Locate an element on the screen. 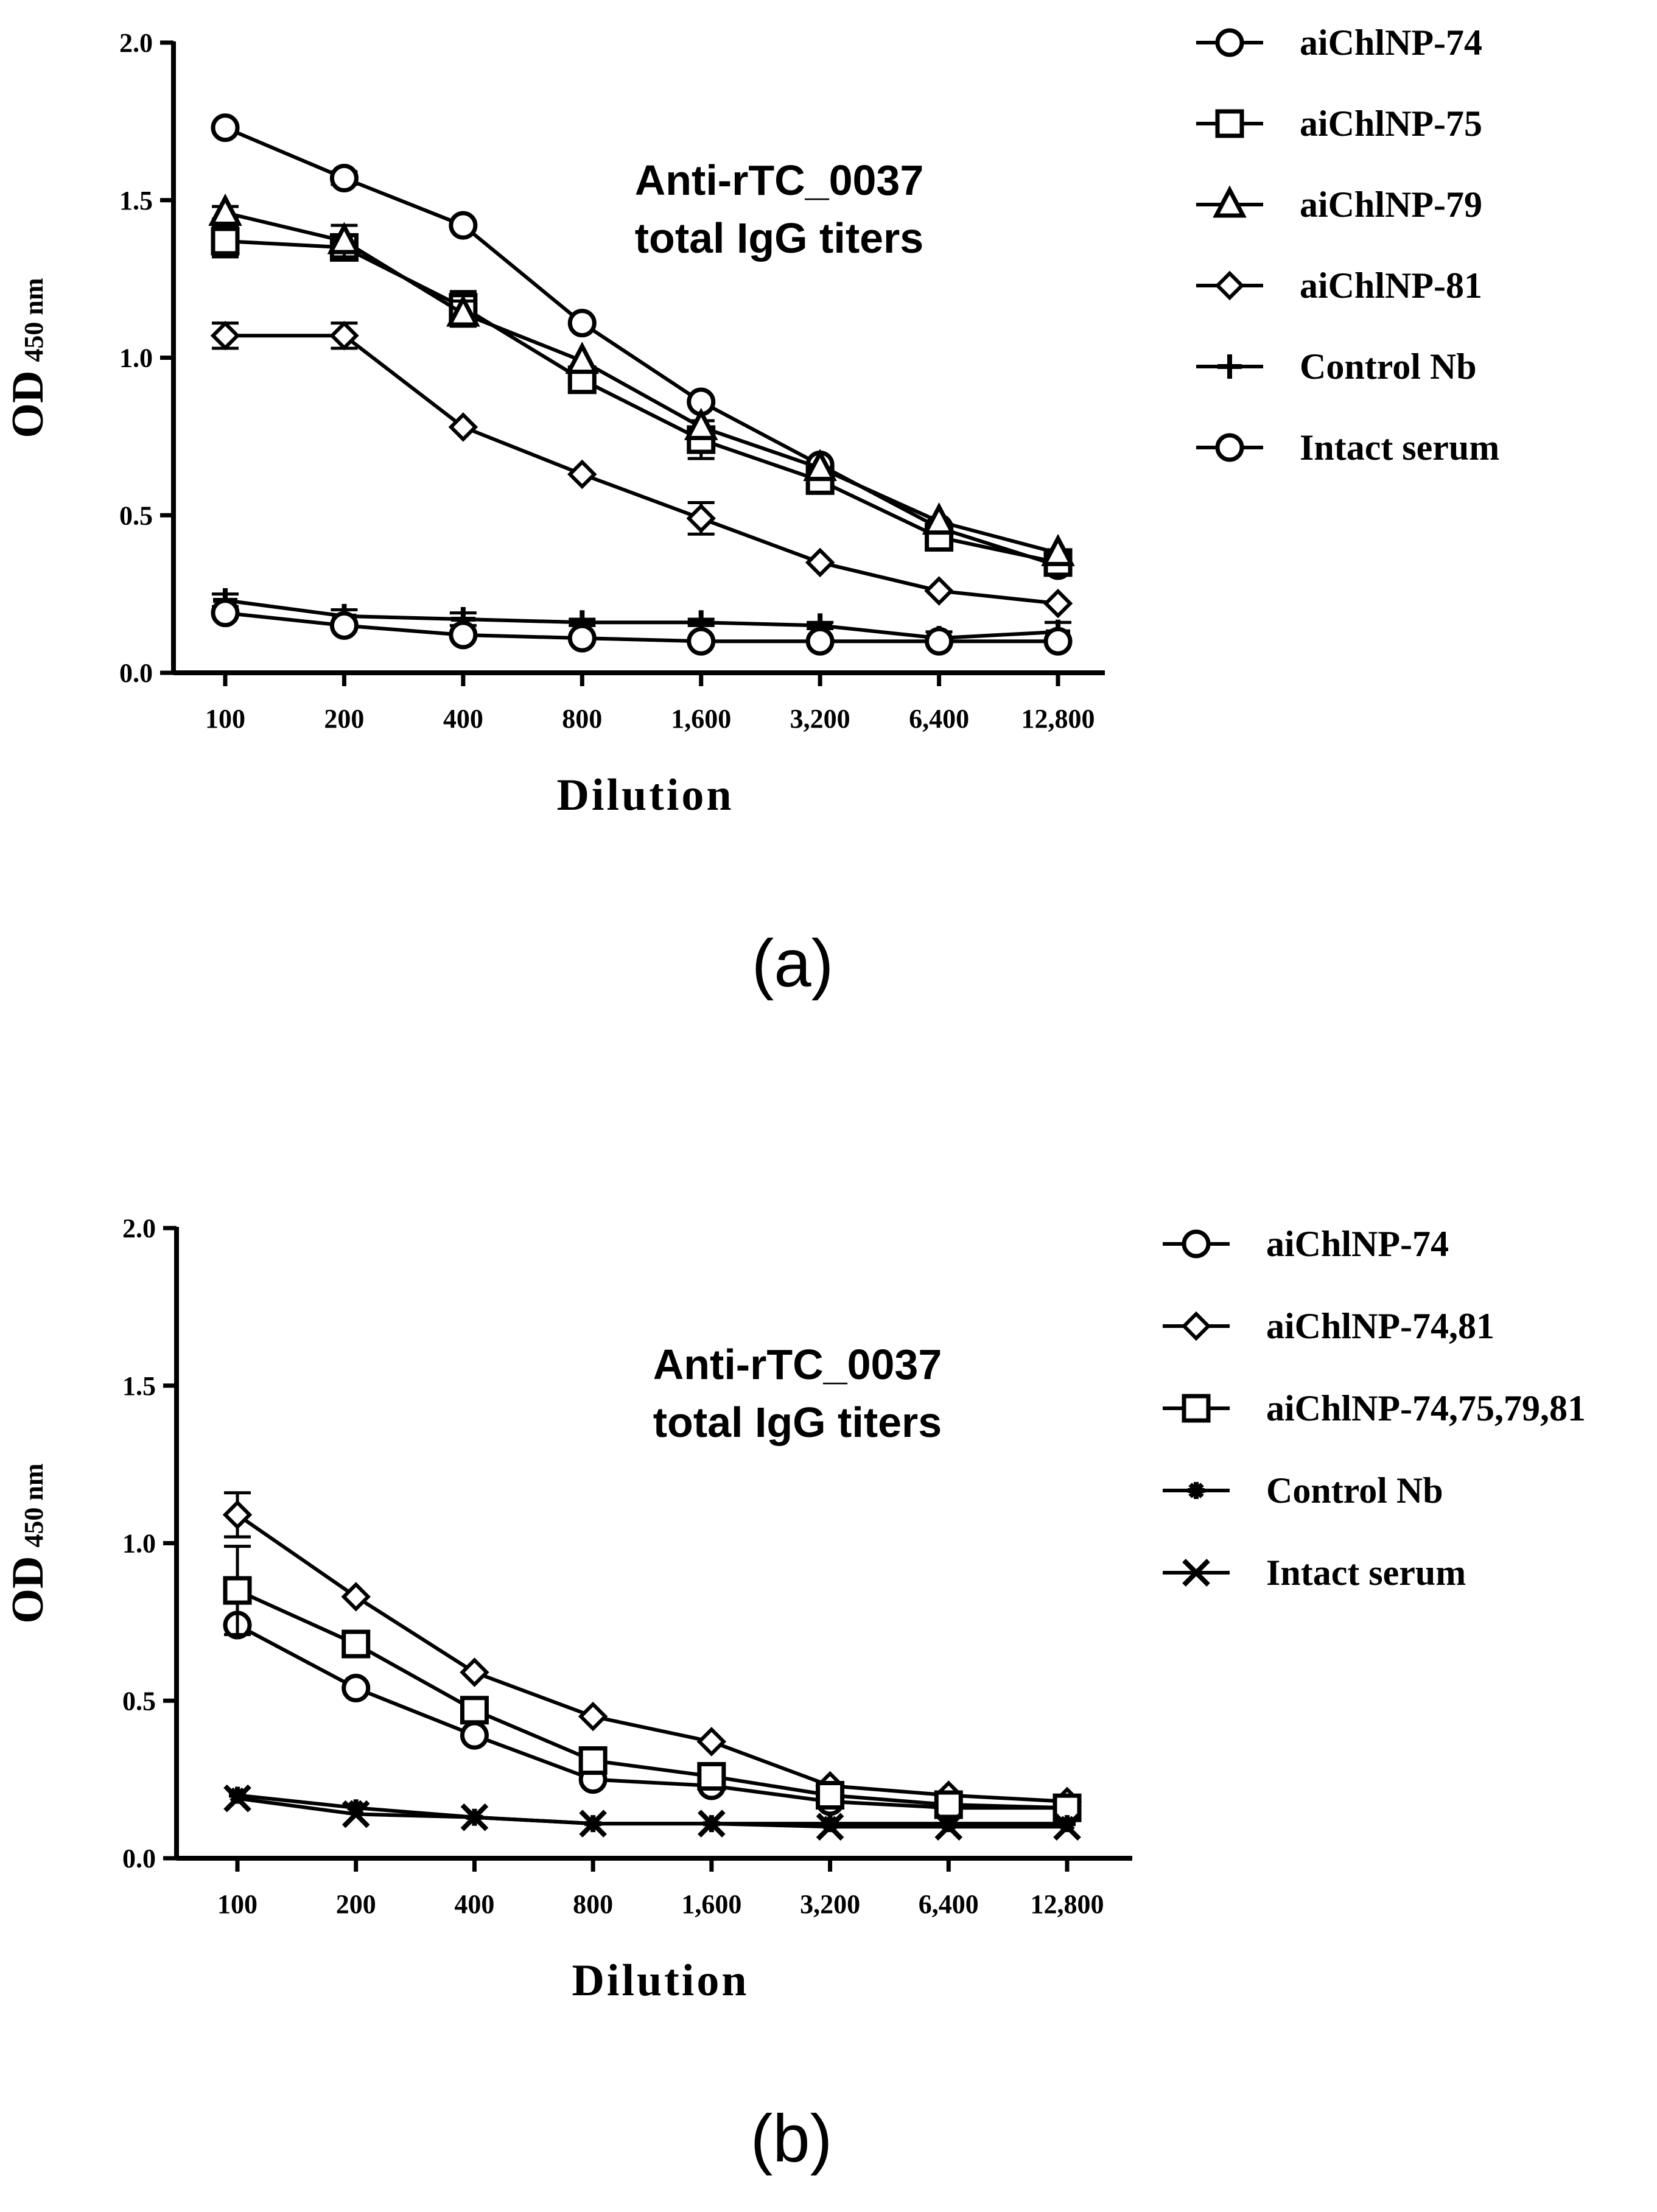 The width and height of the screenshot is (1657, 2212). y-tick-label: 0.5 is located at coordinates (139, 1701).